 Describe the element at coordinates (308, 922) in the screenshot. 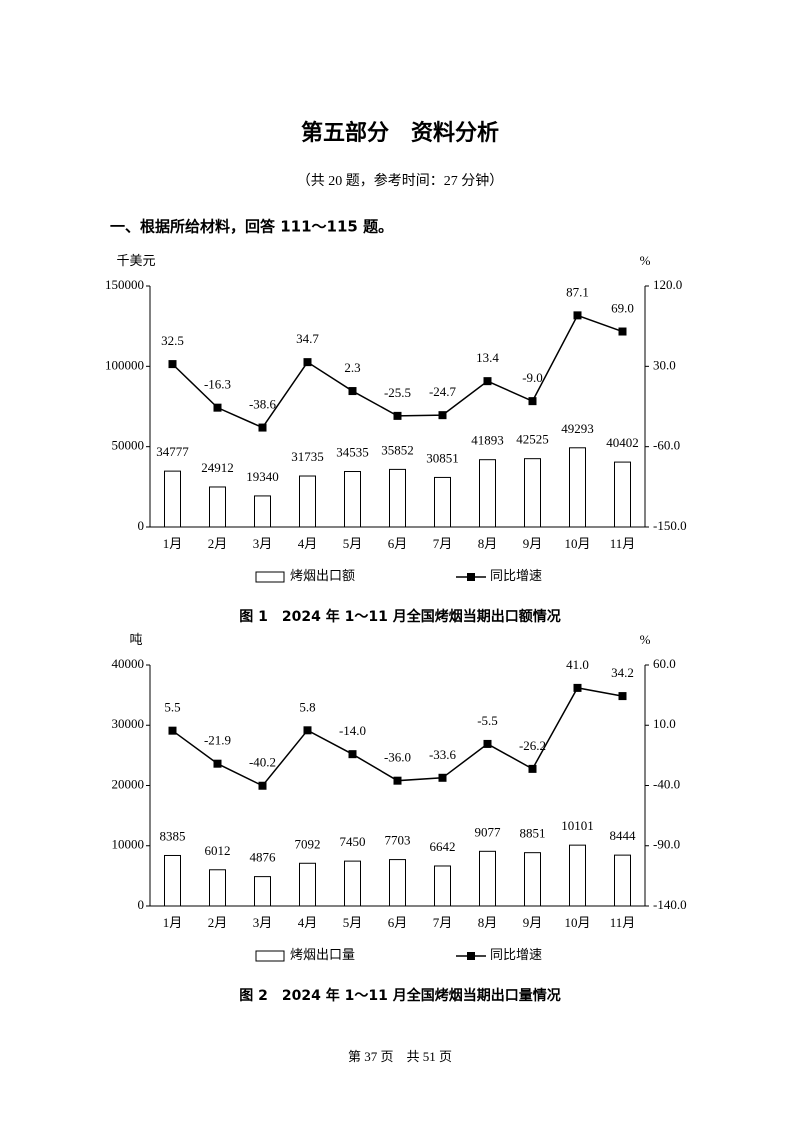

I see `x-tick-label: 4月` at that location.